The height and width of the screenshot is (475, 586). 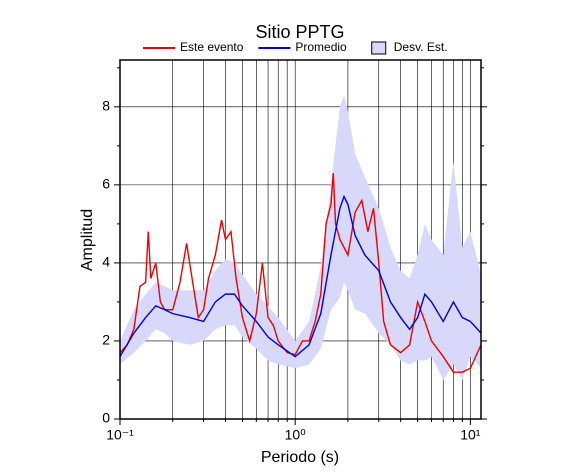 I want to click on legend-label: Este evento, so click(x=212, y=47).